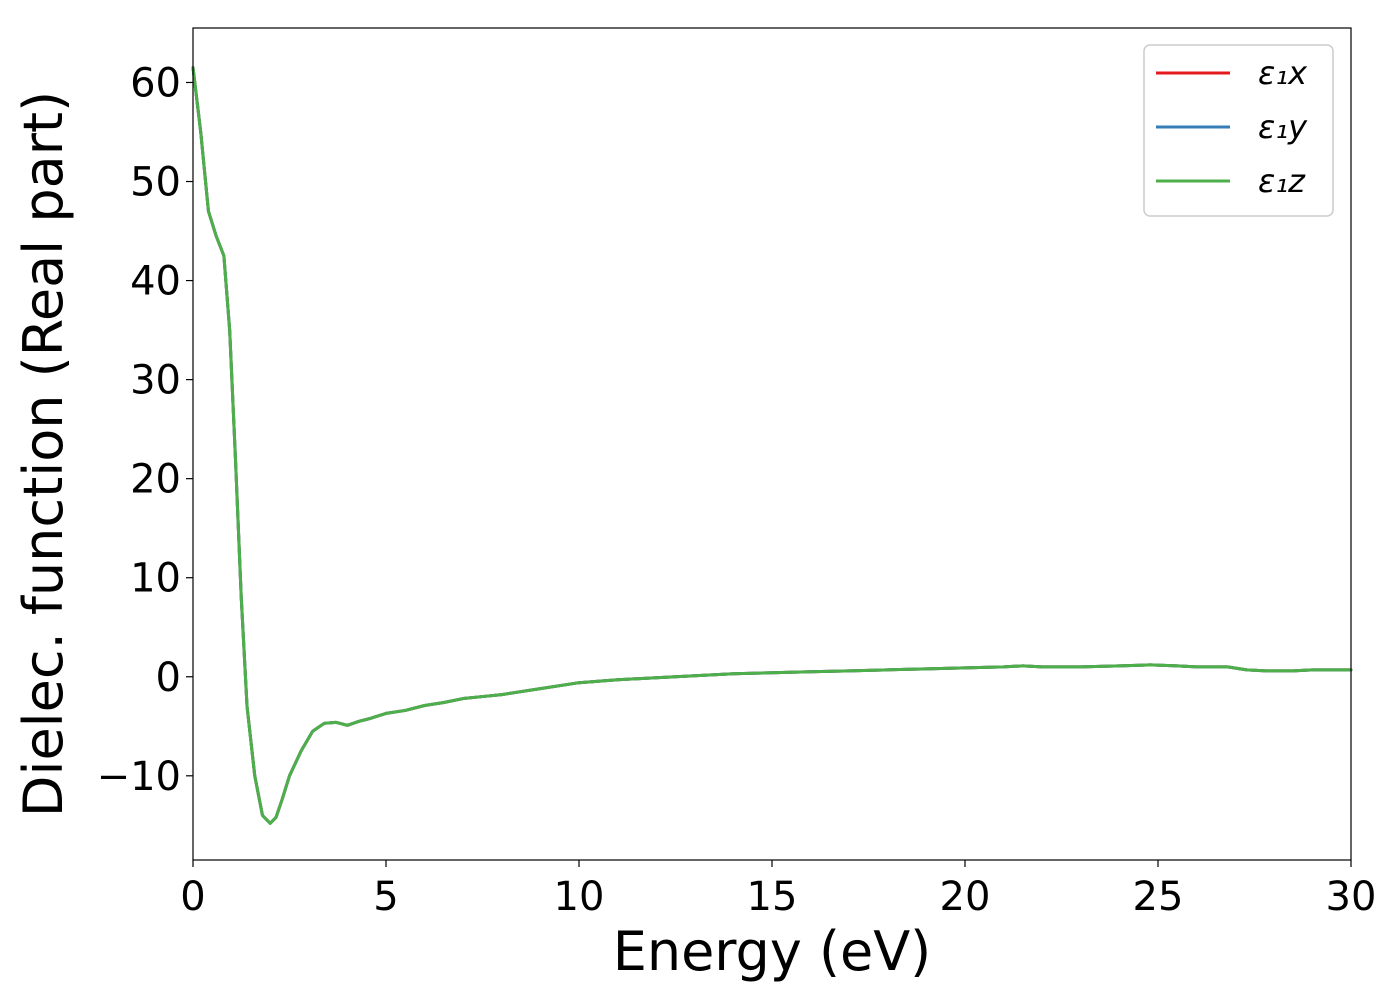 This screenshot has height=1000, width=1400. What do you see at coordinates (168, 678) in the screenshot?
I see `y-tick-label: 0` at bounding box center [168, 678].